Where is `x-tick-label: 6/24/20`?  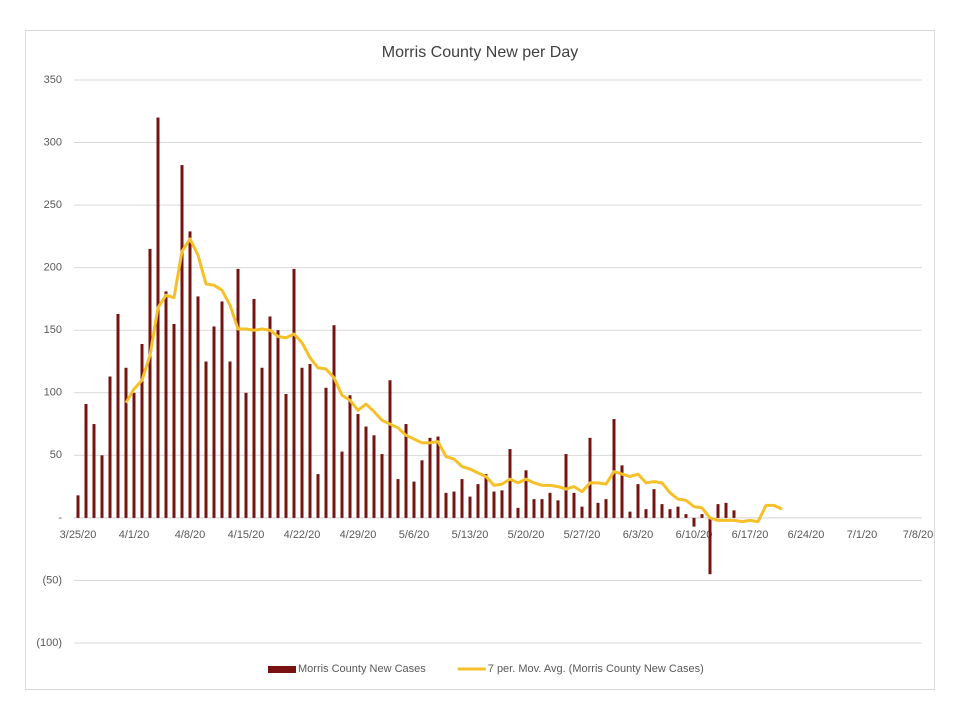
x-tick-label: 6/24/20 is located at coordinates (806, 535).